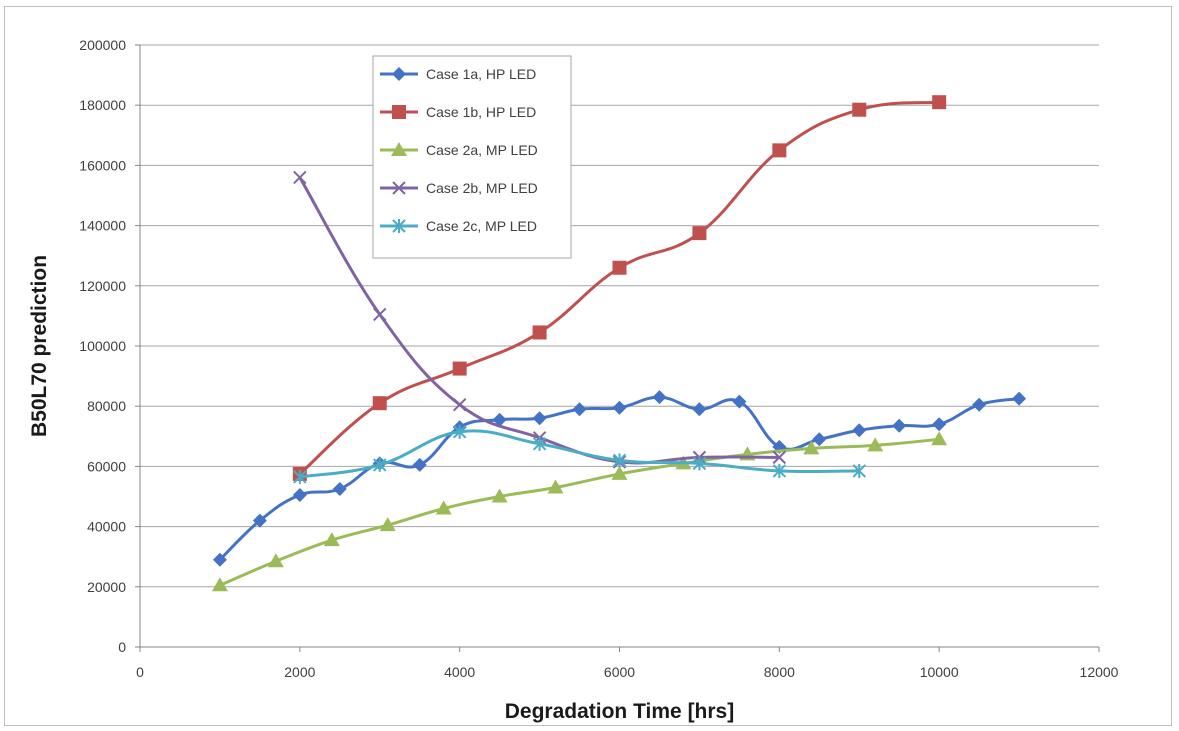 This screenshot has width=1179, height=731. What do you see at coordinates (106, 587) in the screenshot?
I see `y-tick-label: 20000` at bounding box center [106, 587].